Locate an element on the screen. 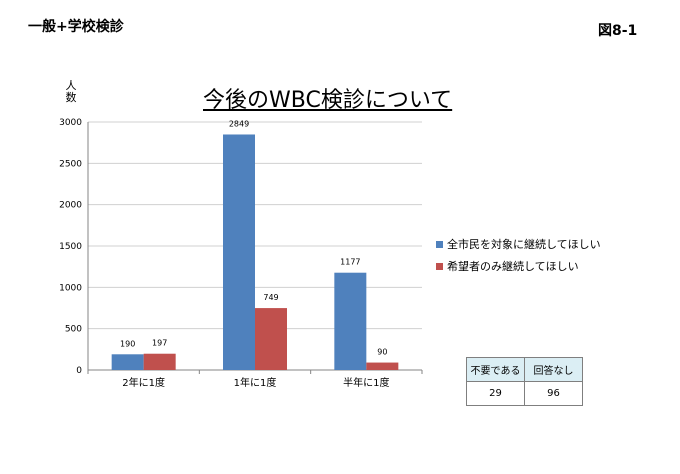  legend-label: 全市民を対象に継続してほしい is located at coordinates (524, 244).